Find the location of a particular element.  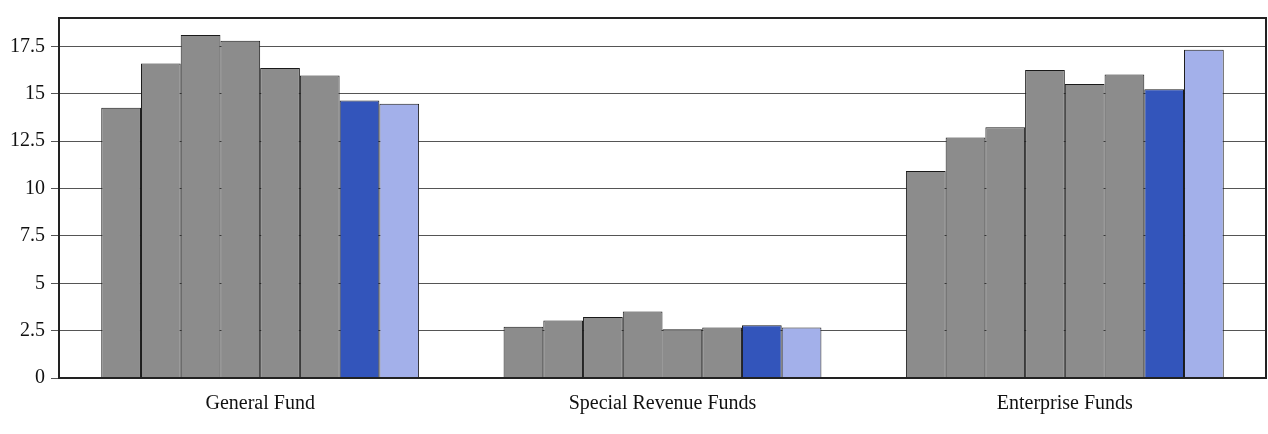

y-tick-label: 0 is located at coordinates (40, 376).